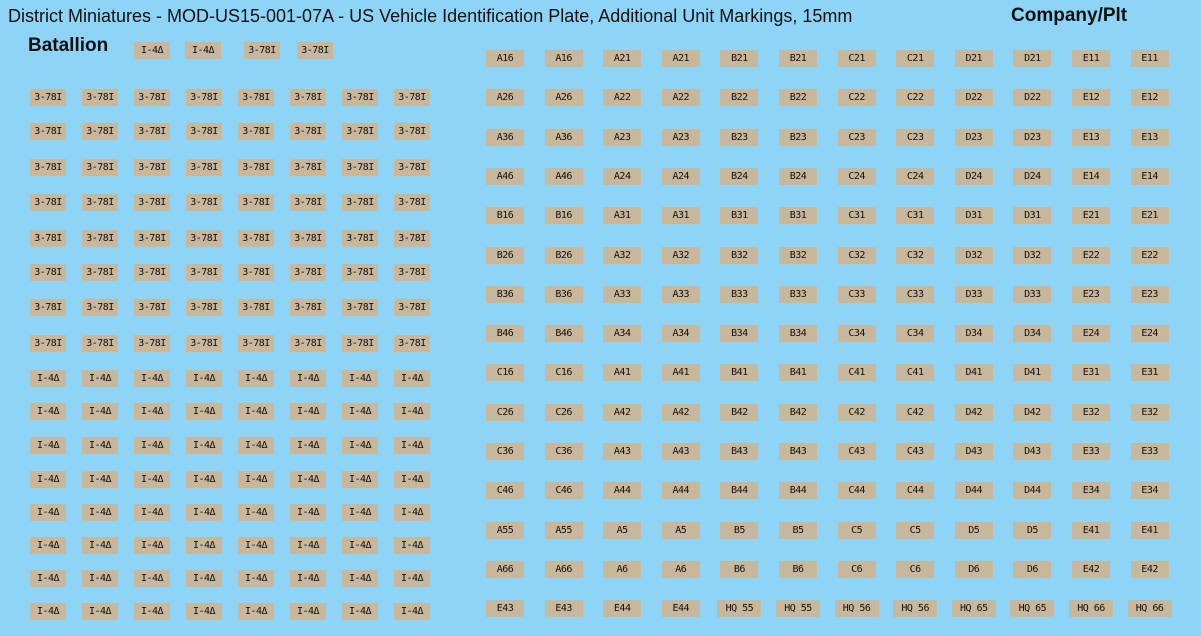 The width and height of the screenshot is (1201, 636). I want to click on plate: C22, so click(915, 98).